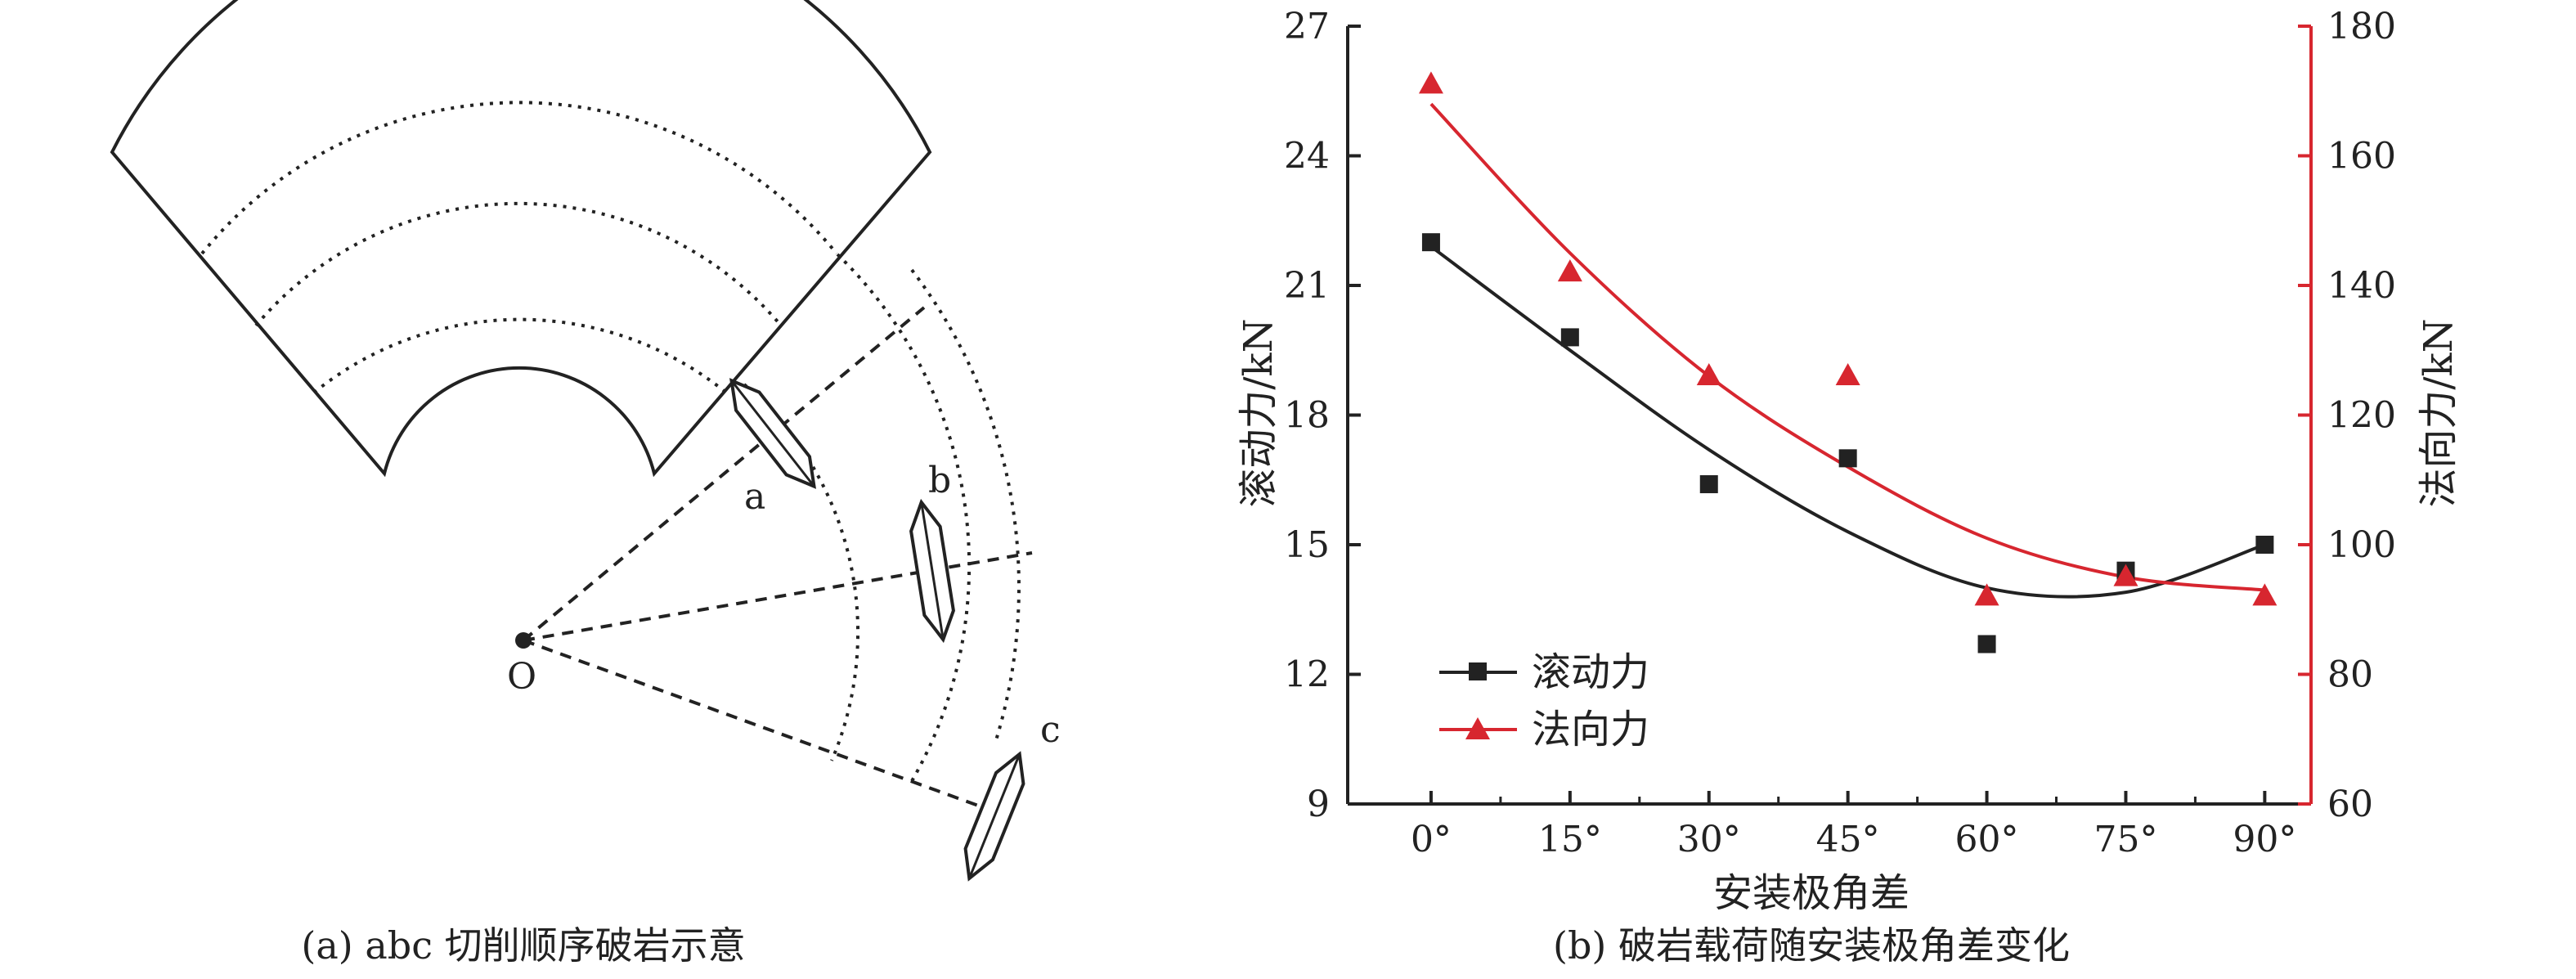 The height and width of the screenshot is (979, 2576). Describe the element at coordinates (1307, 675) in the screenshot. I see `left-tick-label: 12` at that location.